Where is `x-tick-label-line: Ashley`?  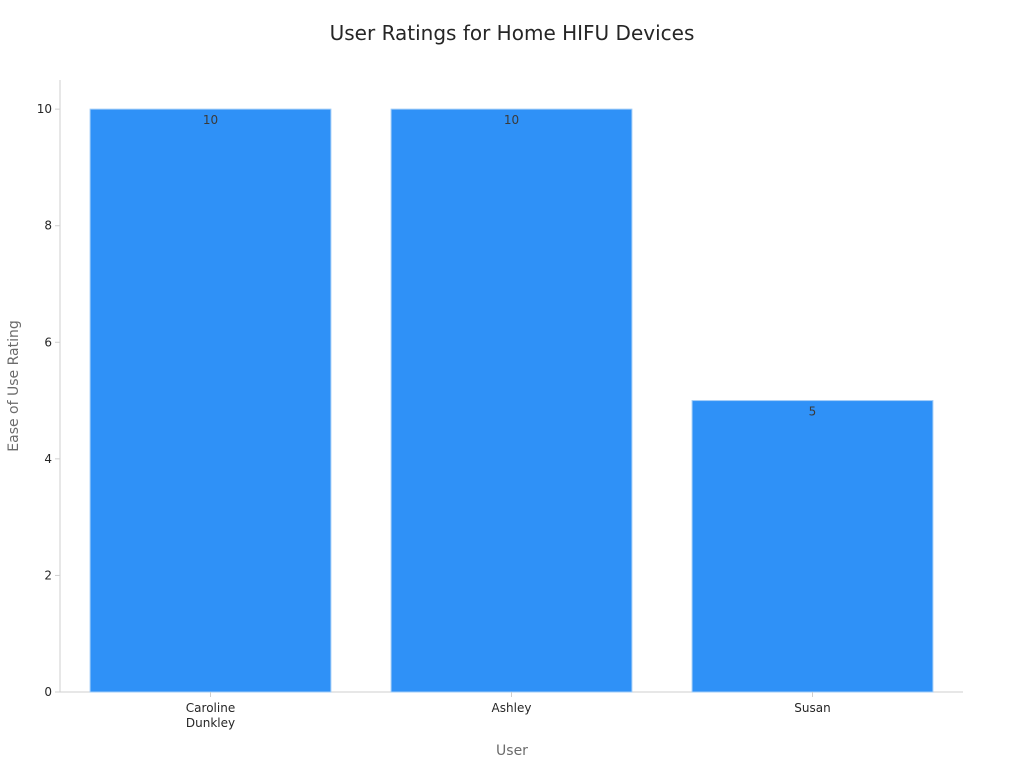
x-tick-label-line: Ashley is located at coordinates (512, 708).